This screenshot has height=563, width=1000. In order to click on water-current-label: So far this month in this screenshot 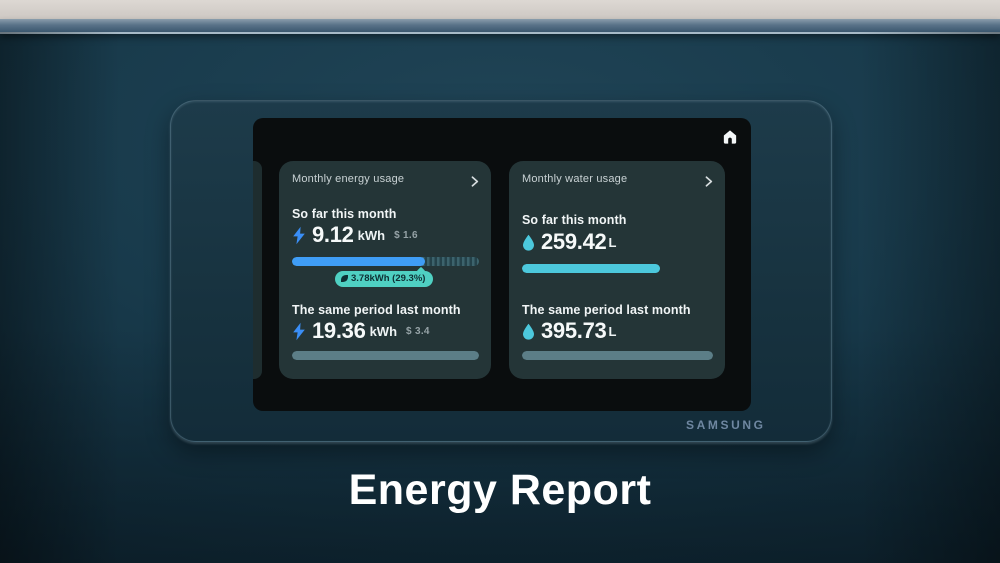, I will do `click(574, 220)`.